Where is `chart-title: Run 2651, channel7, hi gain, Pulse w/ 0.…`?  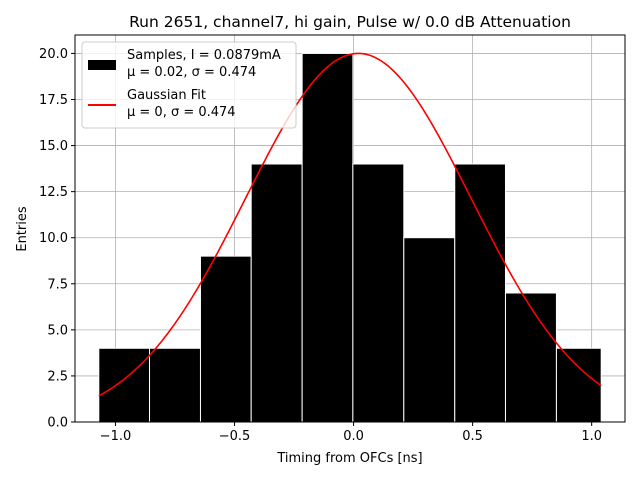
chart-title: Run 2651, channel7, hi gain, Pulse w/ 0.… is located at coordinates (350, 22).